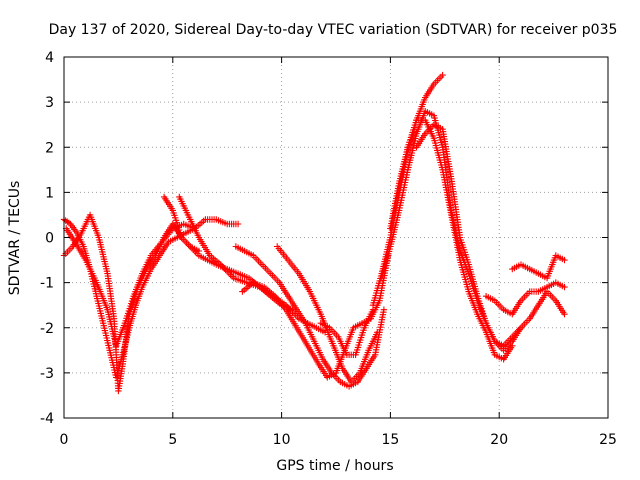  Describe the element at coordinates (282, 440) in the screenshot. I see `x-tick-label: 10` at that location.